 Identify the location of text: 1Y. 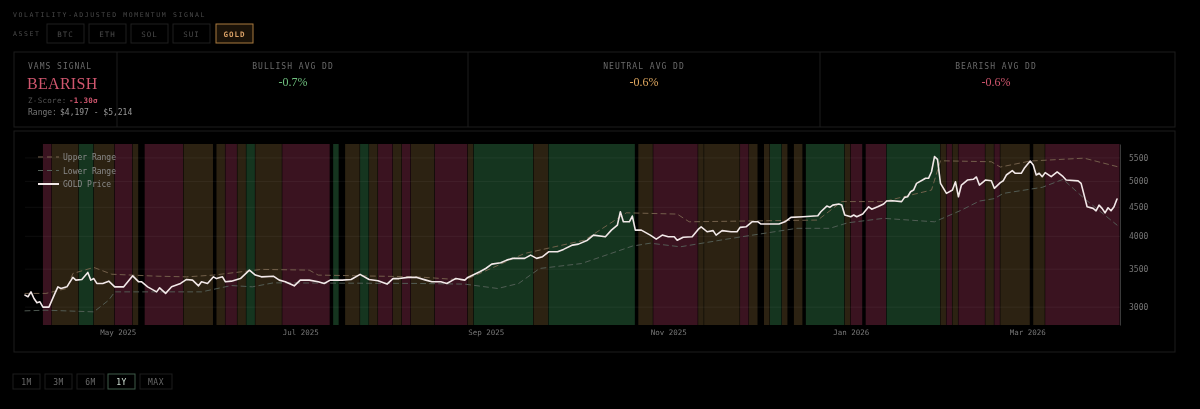
(121, 382).